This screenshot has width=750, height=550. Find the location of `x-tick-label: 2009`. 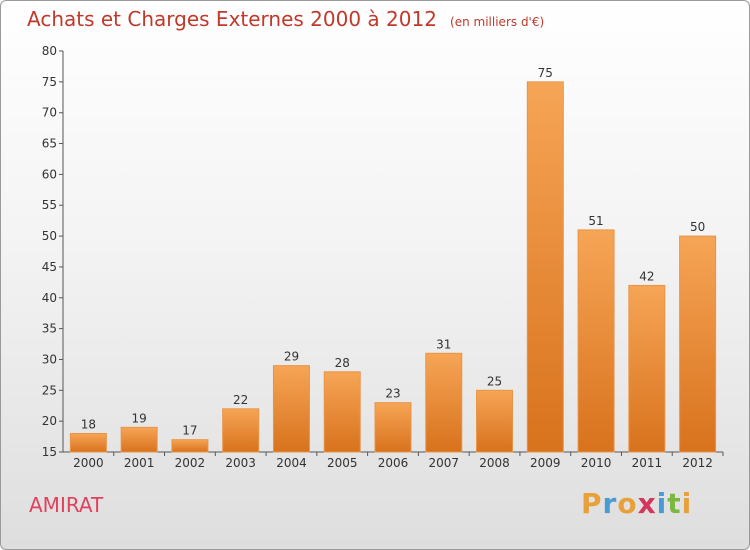

x-tick-label: 2009 is located at coordinates (545, 463).